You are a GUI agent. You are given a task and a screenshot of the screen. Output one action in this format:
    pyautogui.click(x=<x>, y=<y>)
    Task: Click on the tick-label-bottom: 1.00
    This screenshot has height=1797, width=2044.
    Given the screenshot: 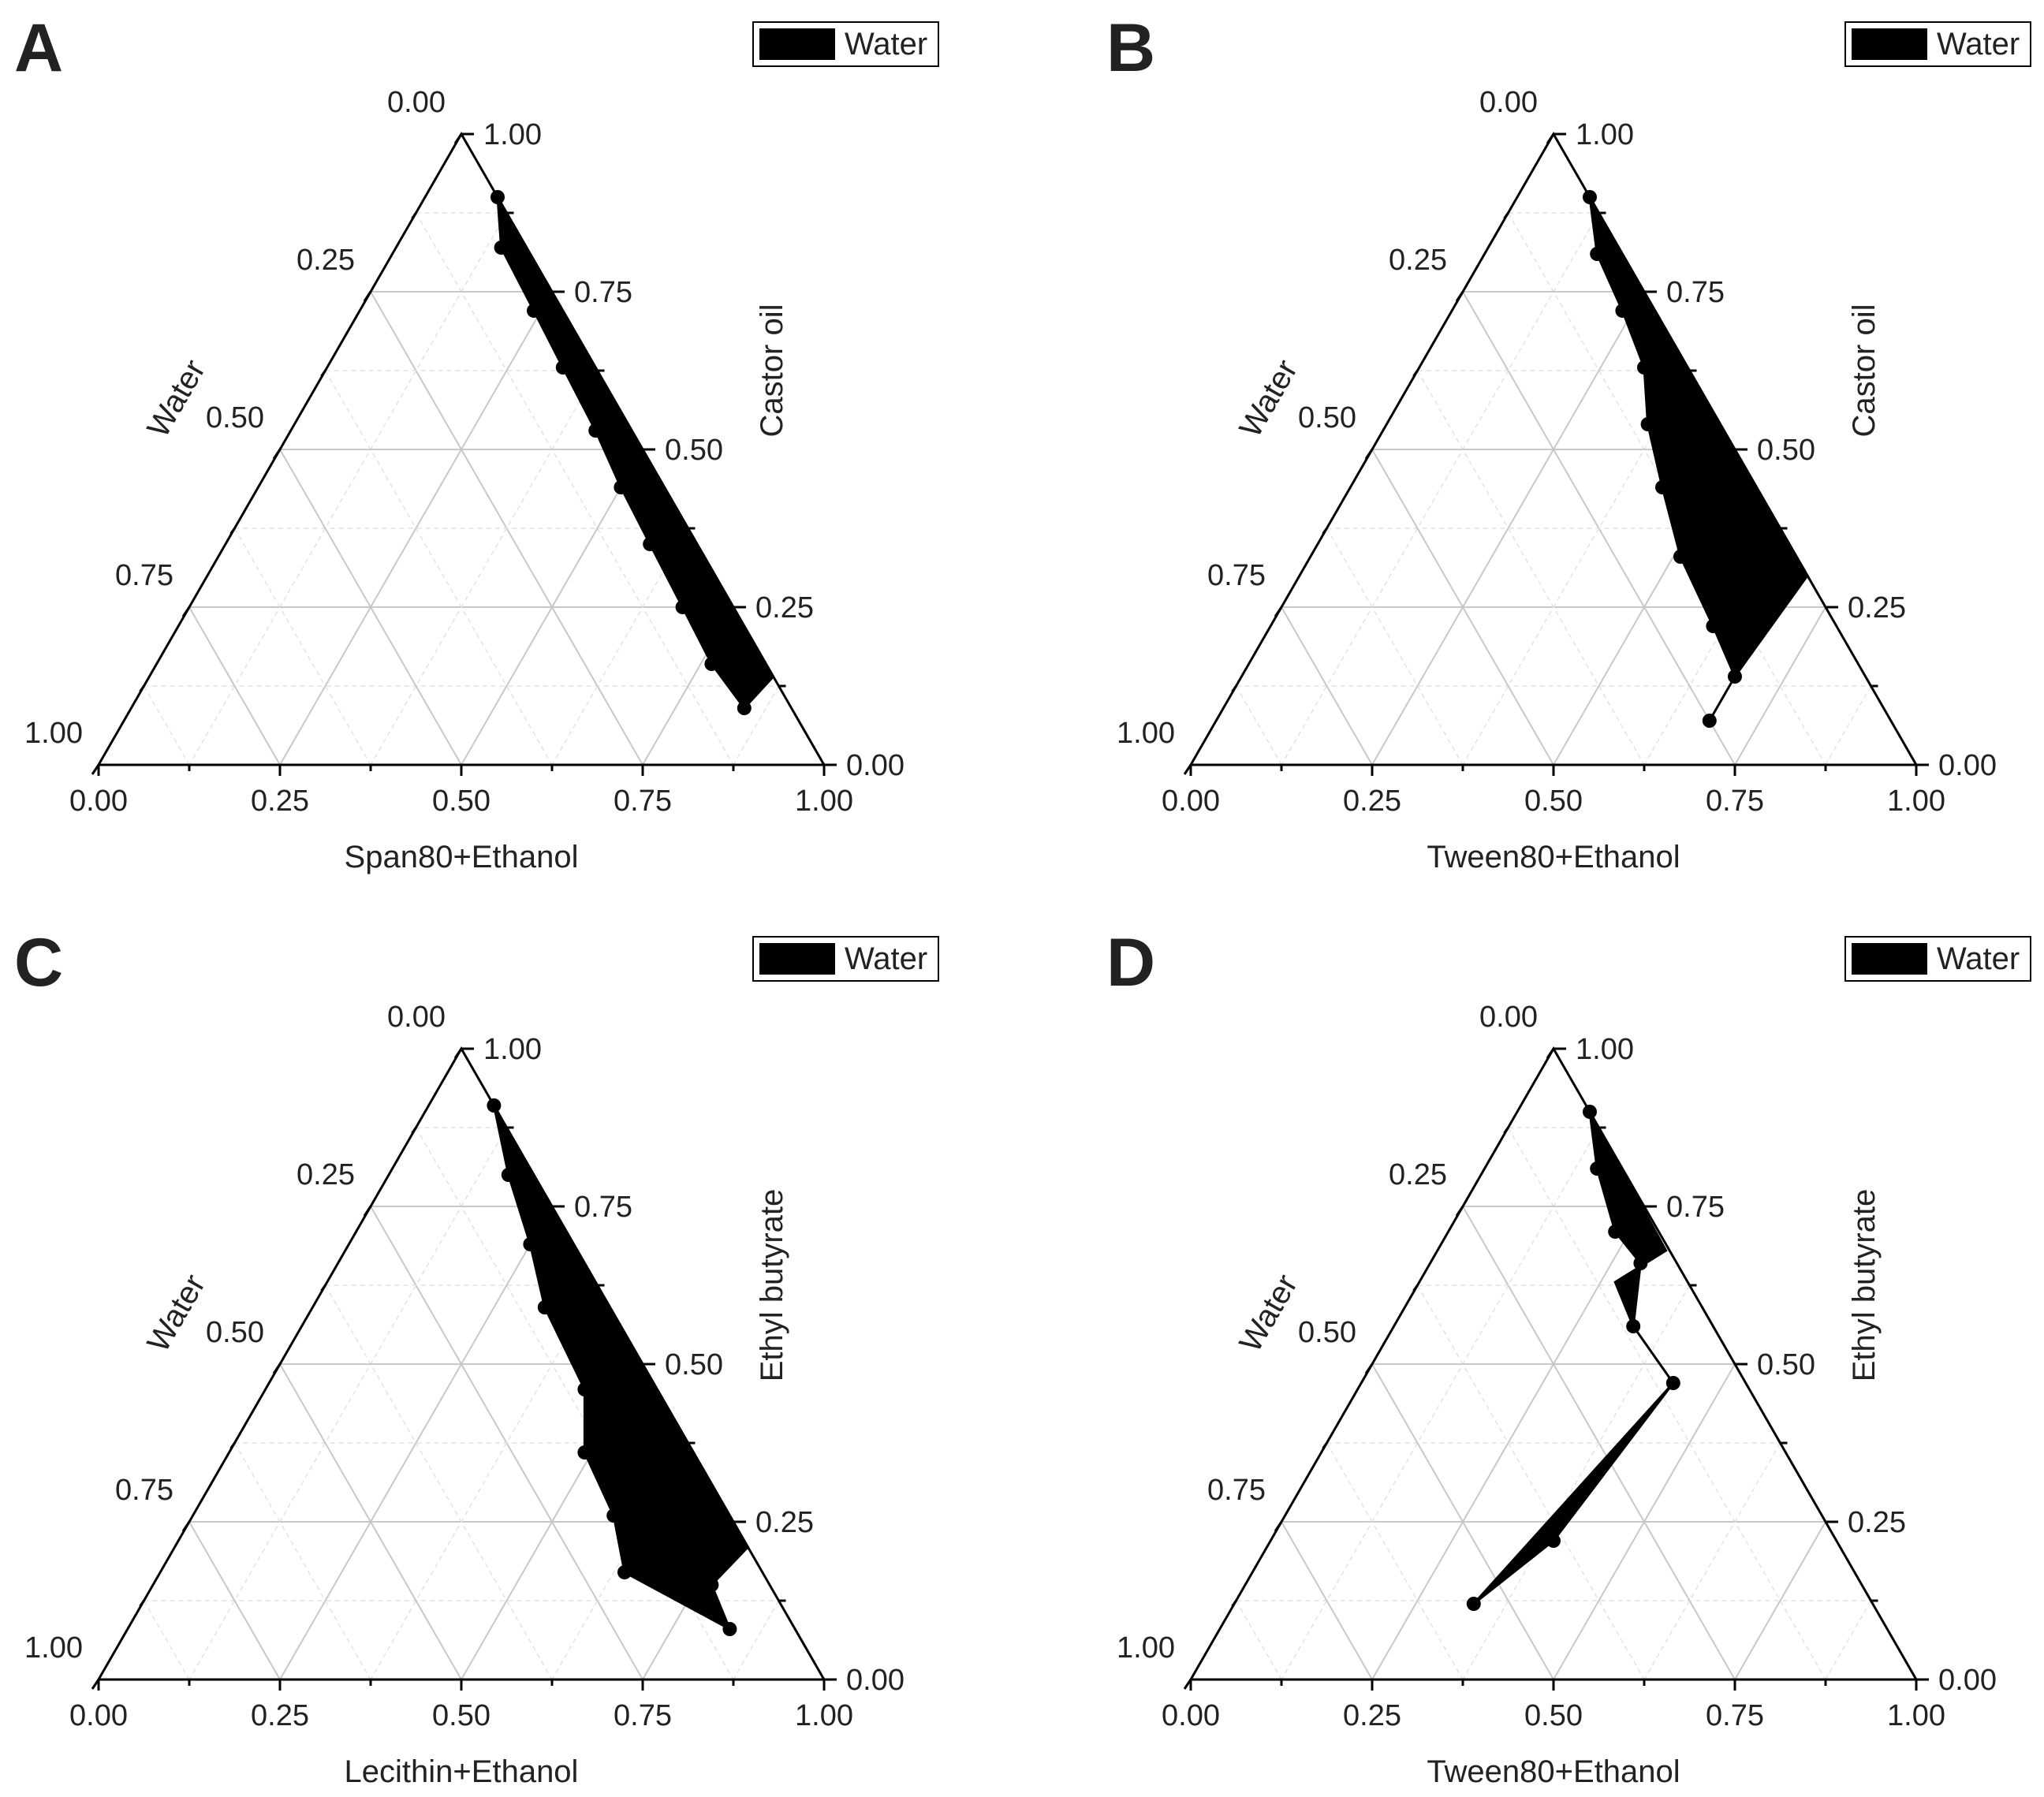 What is the action you would take?
    pyautogui.click(x=1916, y=801)
    